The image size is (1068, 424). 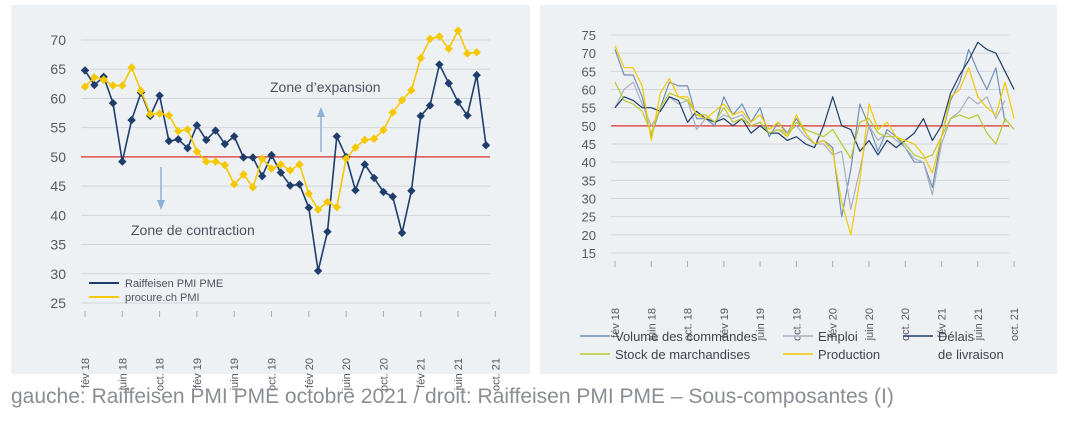 What do you see at coordinates (1015, 324) in the screenshot?
I see `x-tick-label: oct. 21` at bounding box center [1015, 324].